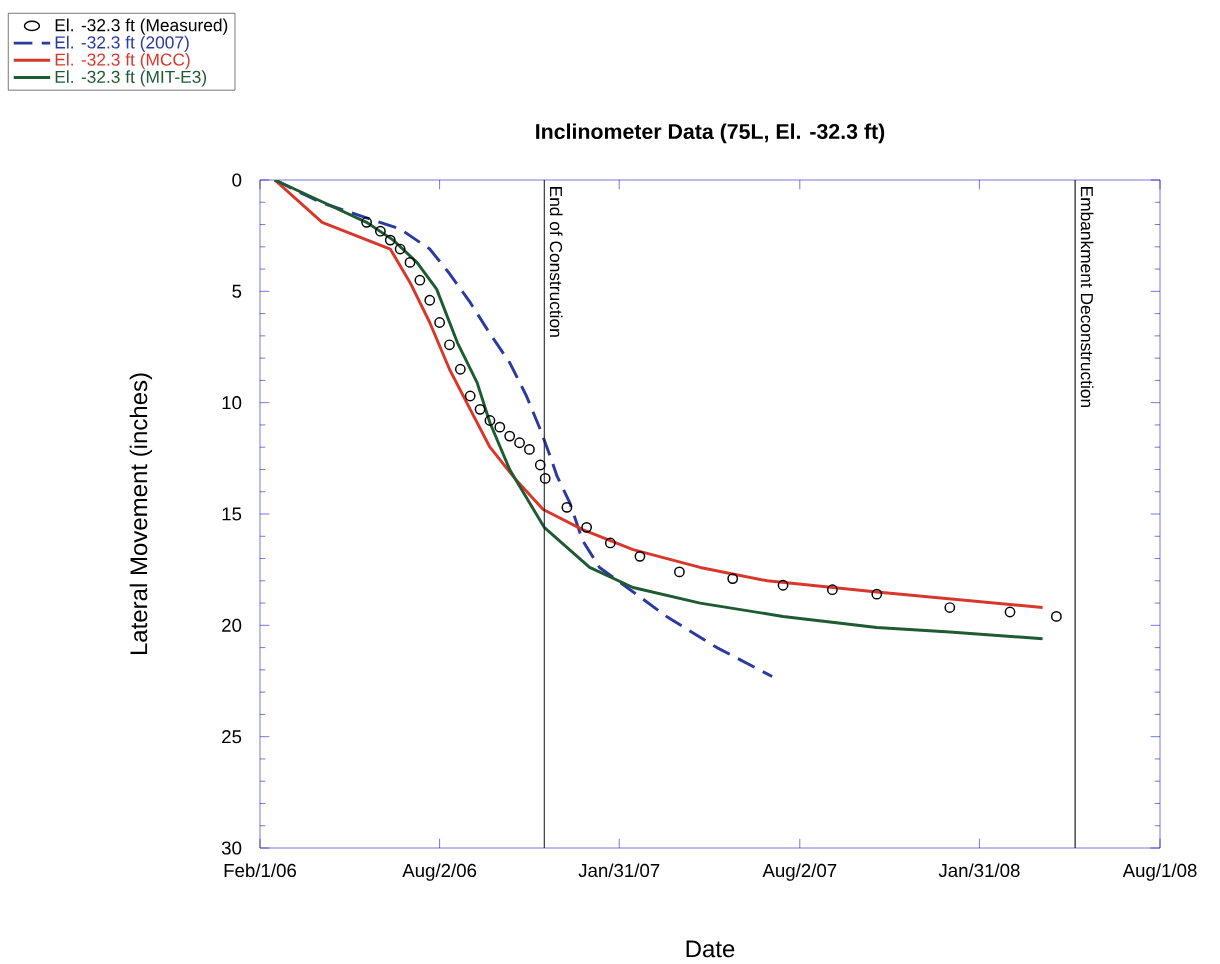 The image size is (1220, 964). I want to click on chart-title: Inclinometer Data (75L, El. -32.3 ft), so click(710, 133).